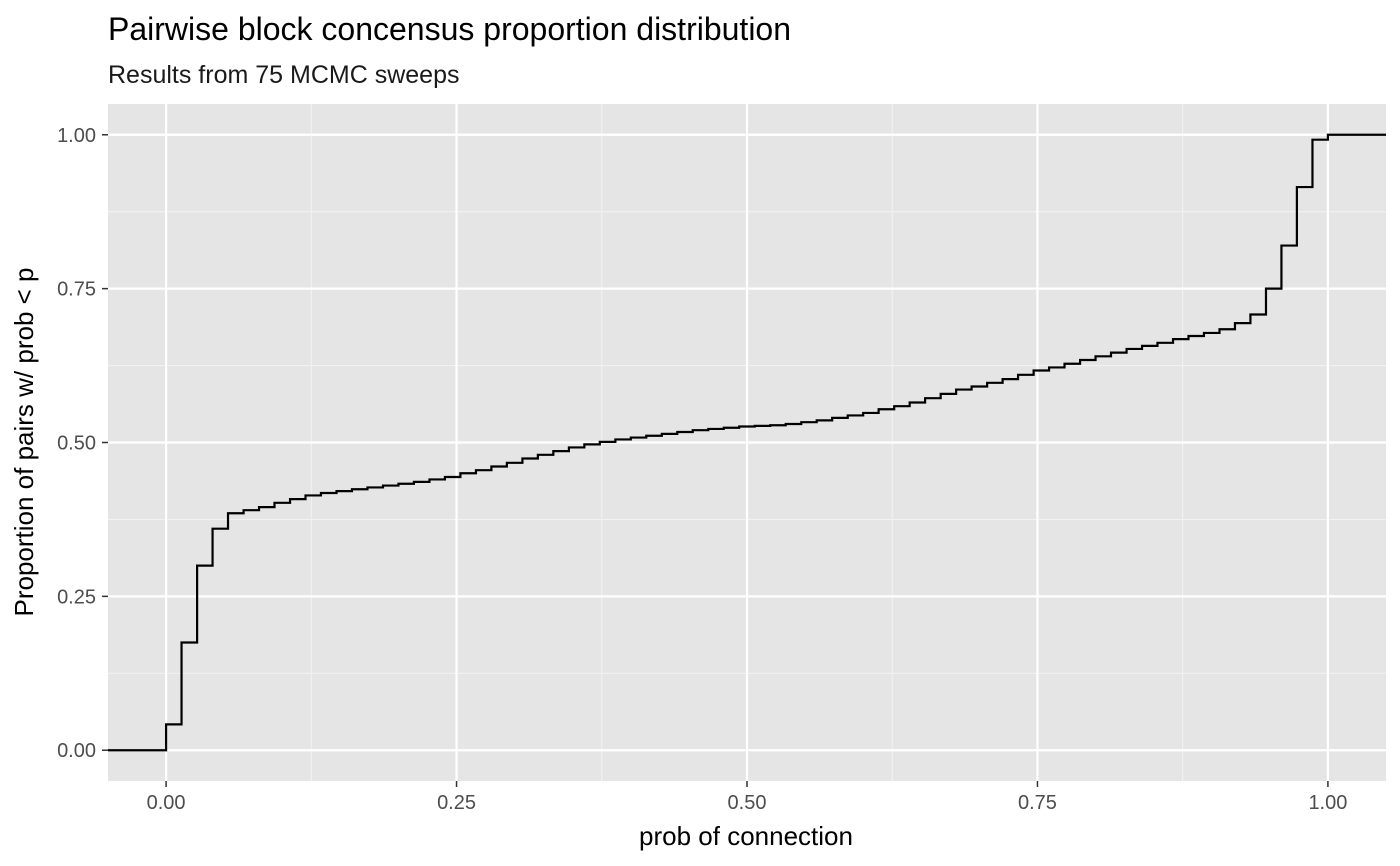 Image resolution: width=1400 pixels, height=866 pixels. I want to click on x-axis-title: prob of connection, so click(746, 836).